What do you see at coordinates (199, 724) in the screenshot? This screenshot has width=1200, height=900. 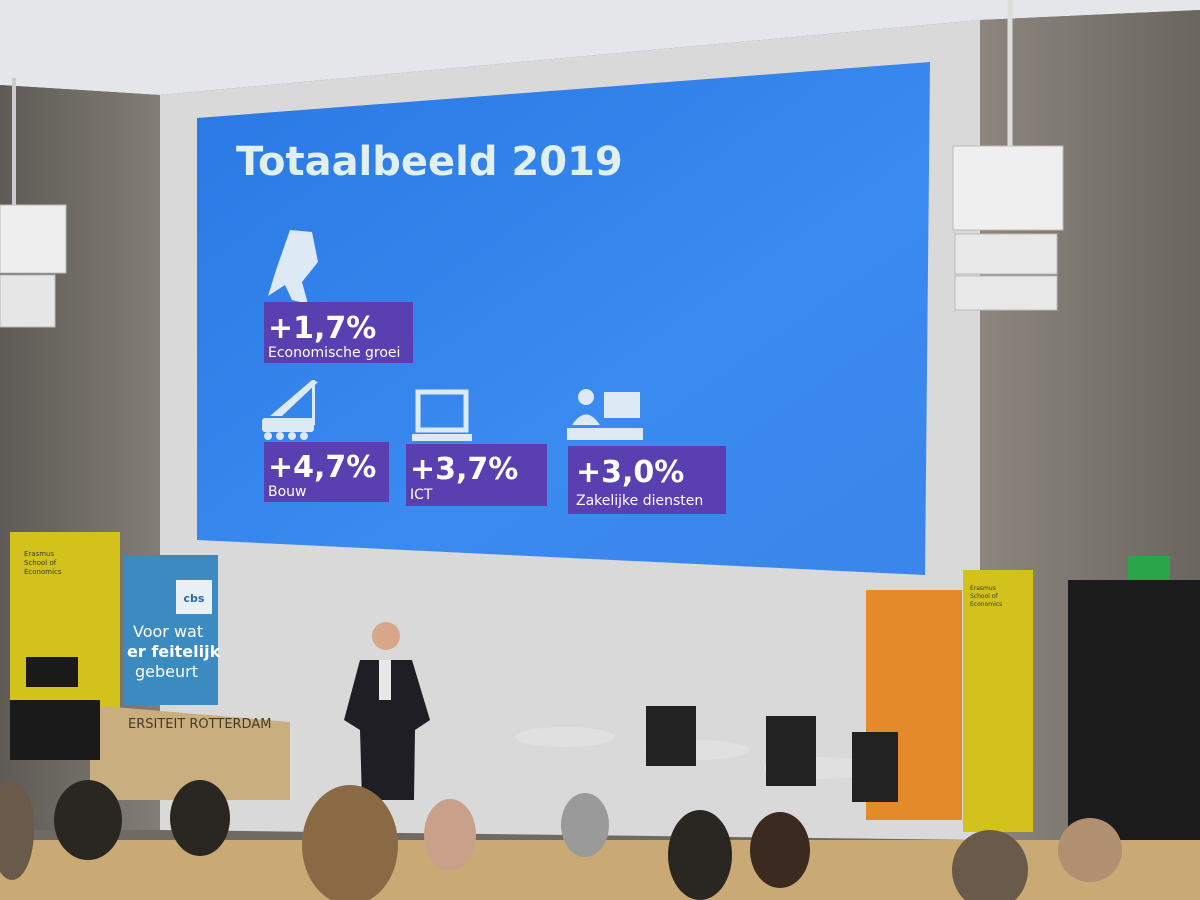 I see `lectern-text: ERSITEIT ROTTERDAM` at bounding box center [199, 724].